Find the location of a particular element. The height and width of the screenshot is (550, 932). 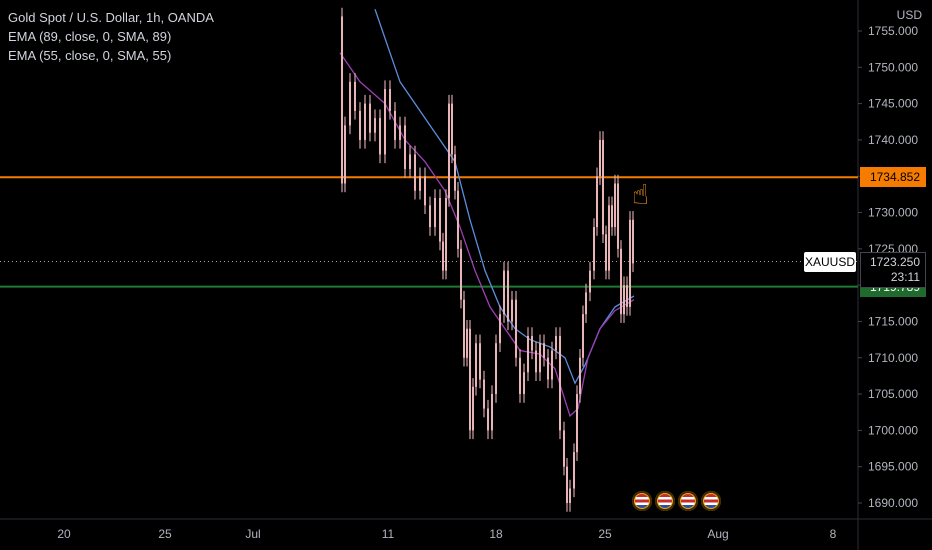

economic-events is located at coordinates (678, 501).